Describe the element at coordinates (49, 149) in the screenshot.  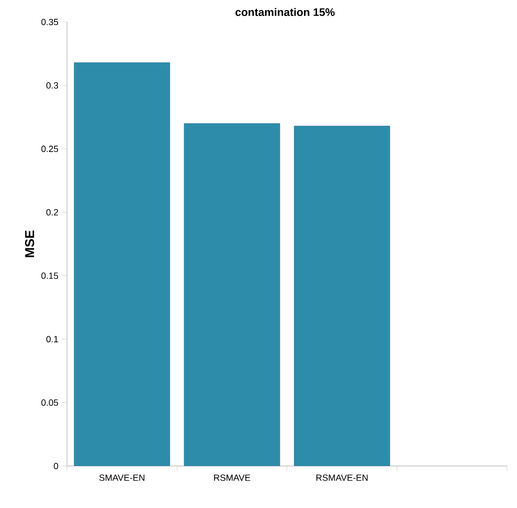
I see `y-tick-label: 0.25` at that location.